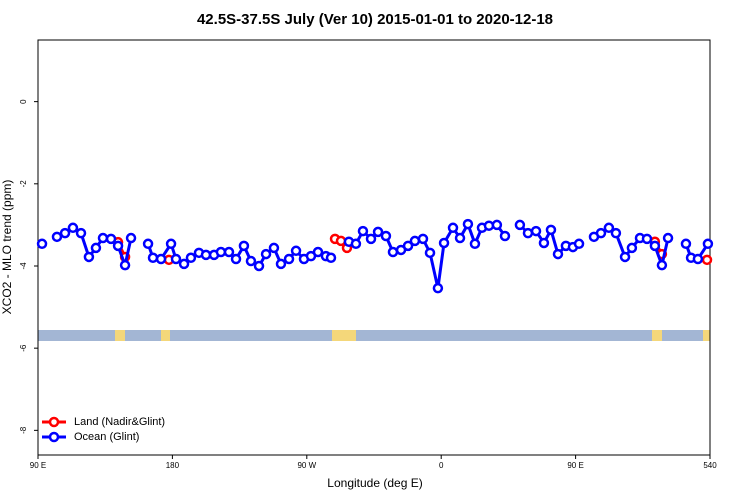 Image resolution: width=750 pixels, height=500 pixels. Describe the element at coordinates (306, 465) in the screenshot. I see `x-tick-label: 90 W` at that location.